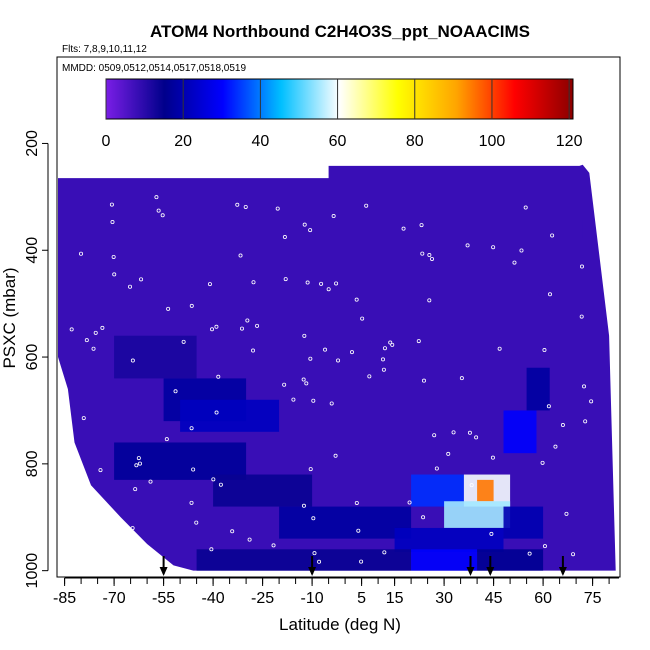 This screenshot has height=650, width=650. I want to click on x-tick-label: 5, so click(361, 598).